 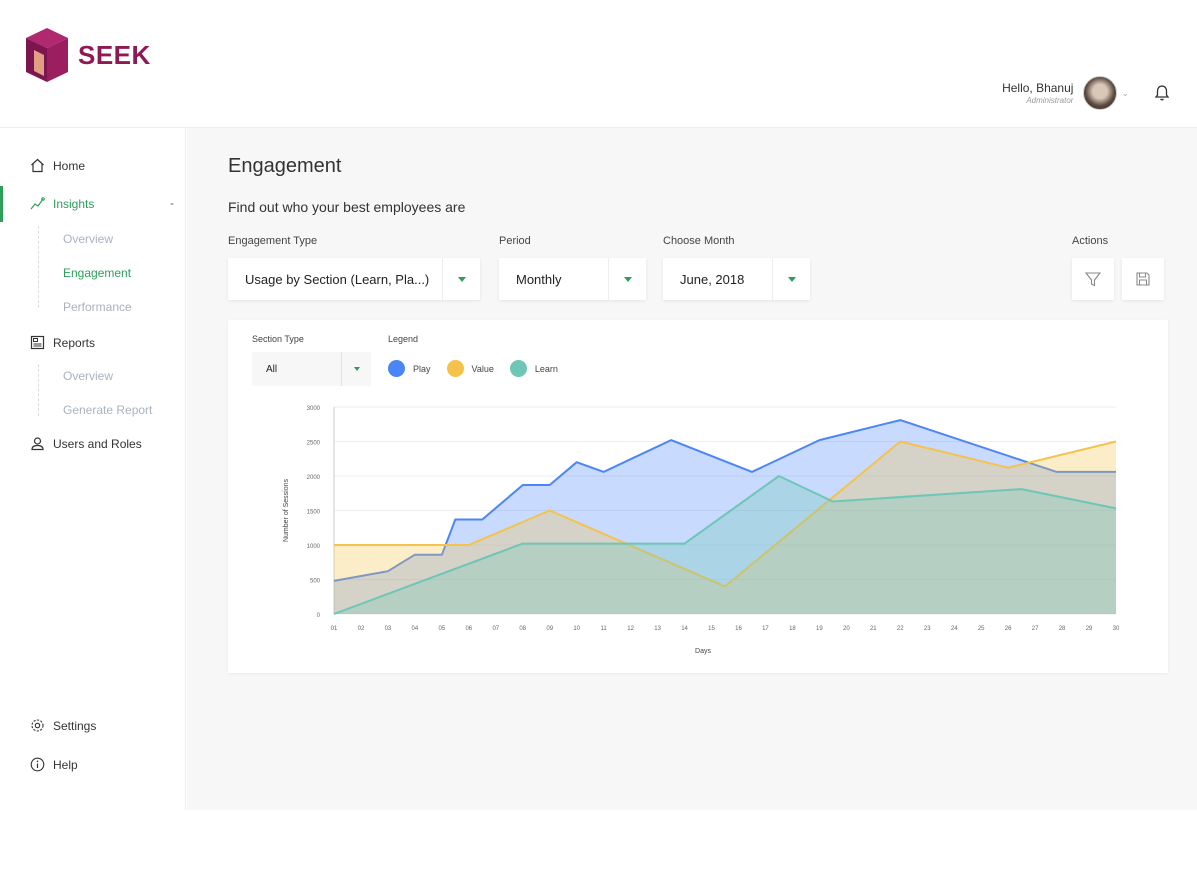 What do you see at coordinates (482, 368) in the screenshot?
I see `legend-label-text: Value` at bounding box center [482, 368].